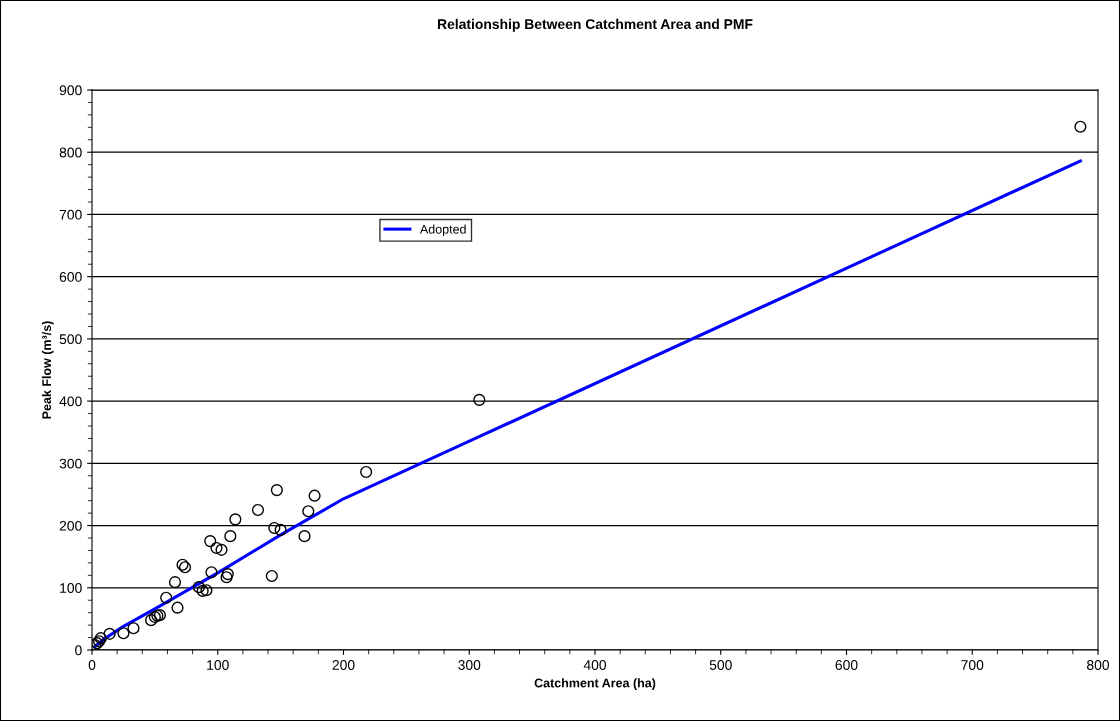 The height and width of the screenshot is (721, 1120). I want to click on x-tick-label: 700, so click(972, 665).